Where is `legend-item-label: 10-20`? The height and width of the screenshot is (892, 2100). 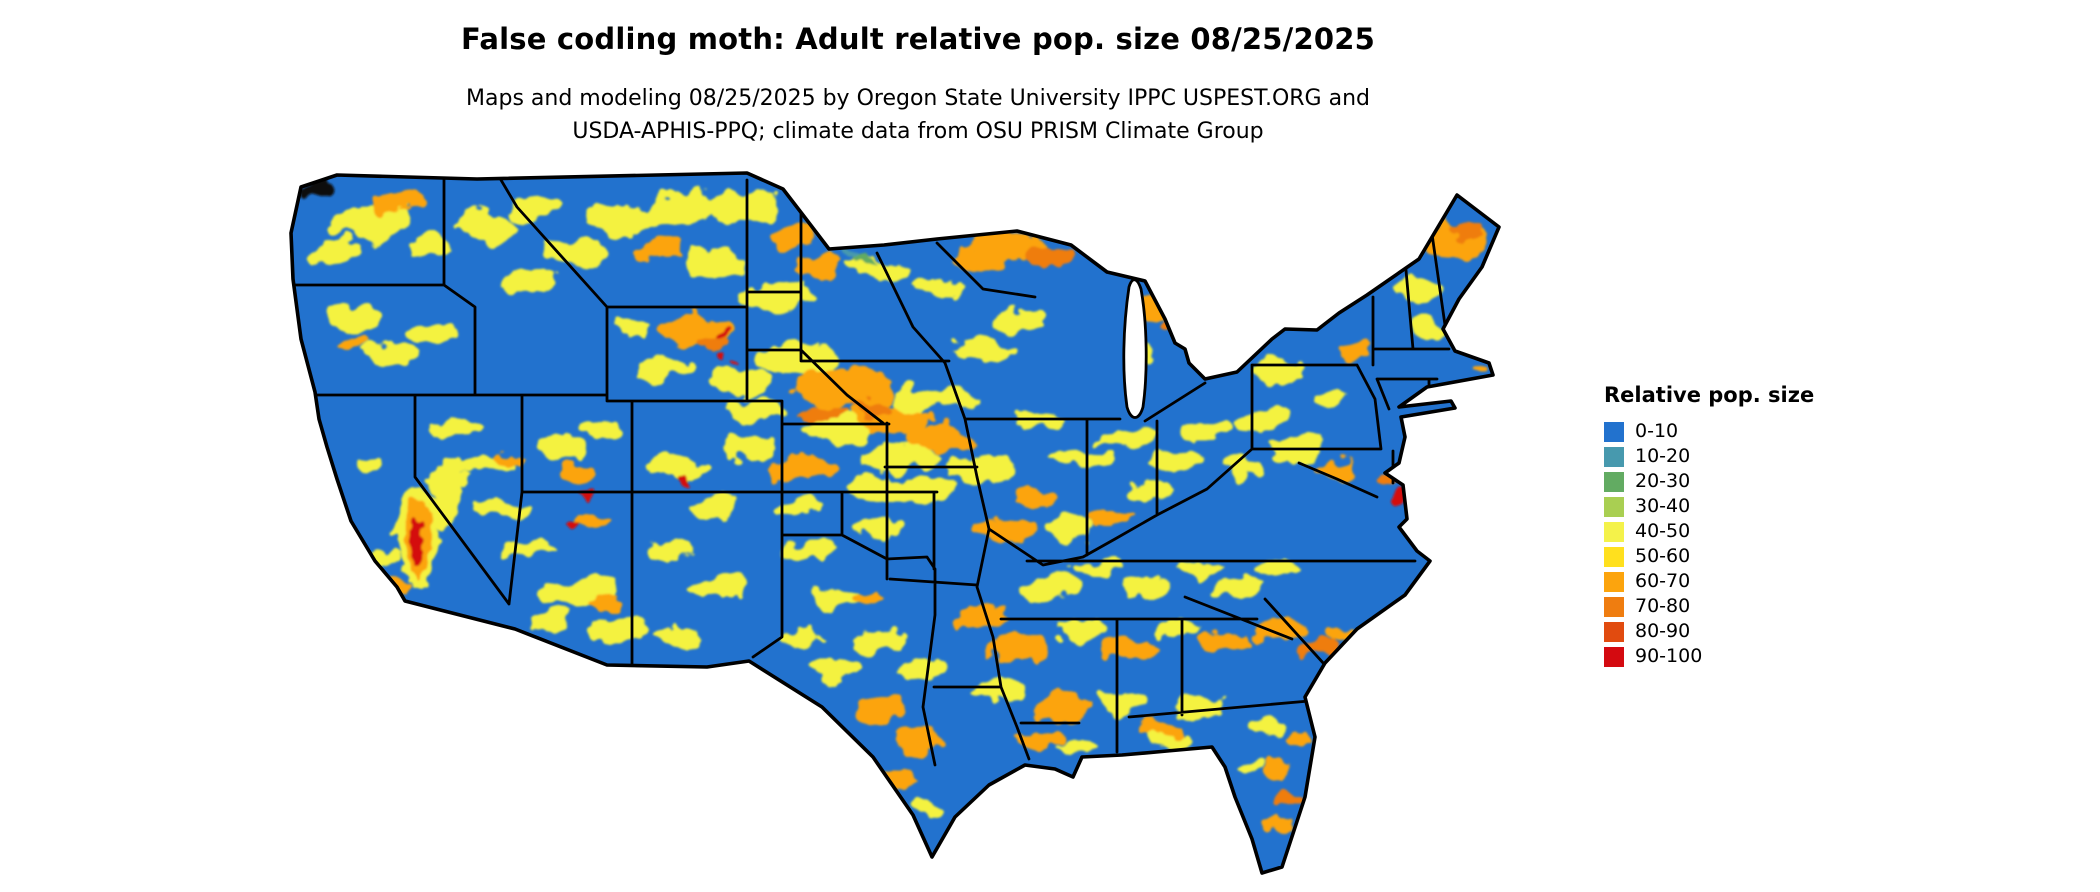
legend-item-label: 10-20 is located at coordinates (1663, 456).